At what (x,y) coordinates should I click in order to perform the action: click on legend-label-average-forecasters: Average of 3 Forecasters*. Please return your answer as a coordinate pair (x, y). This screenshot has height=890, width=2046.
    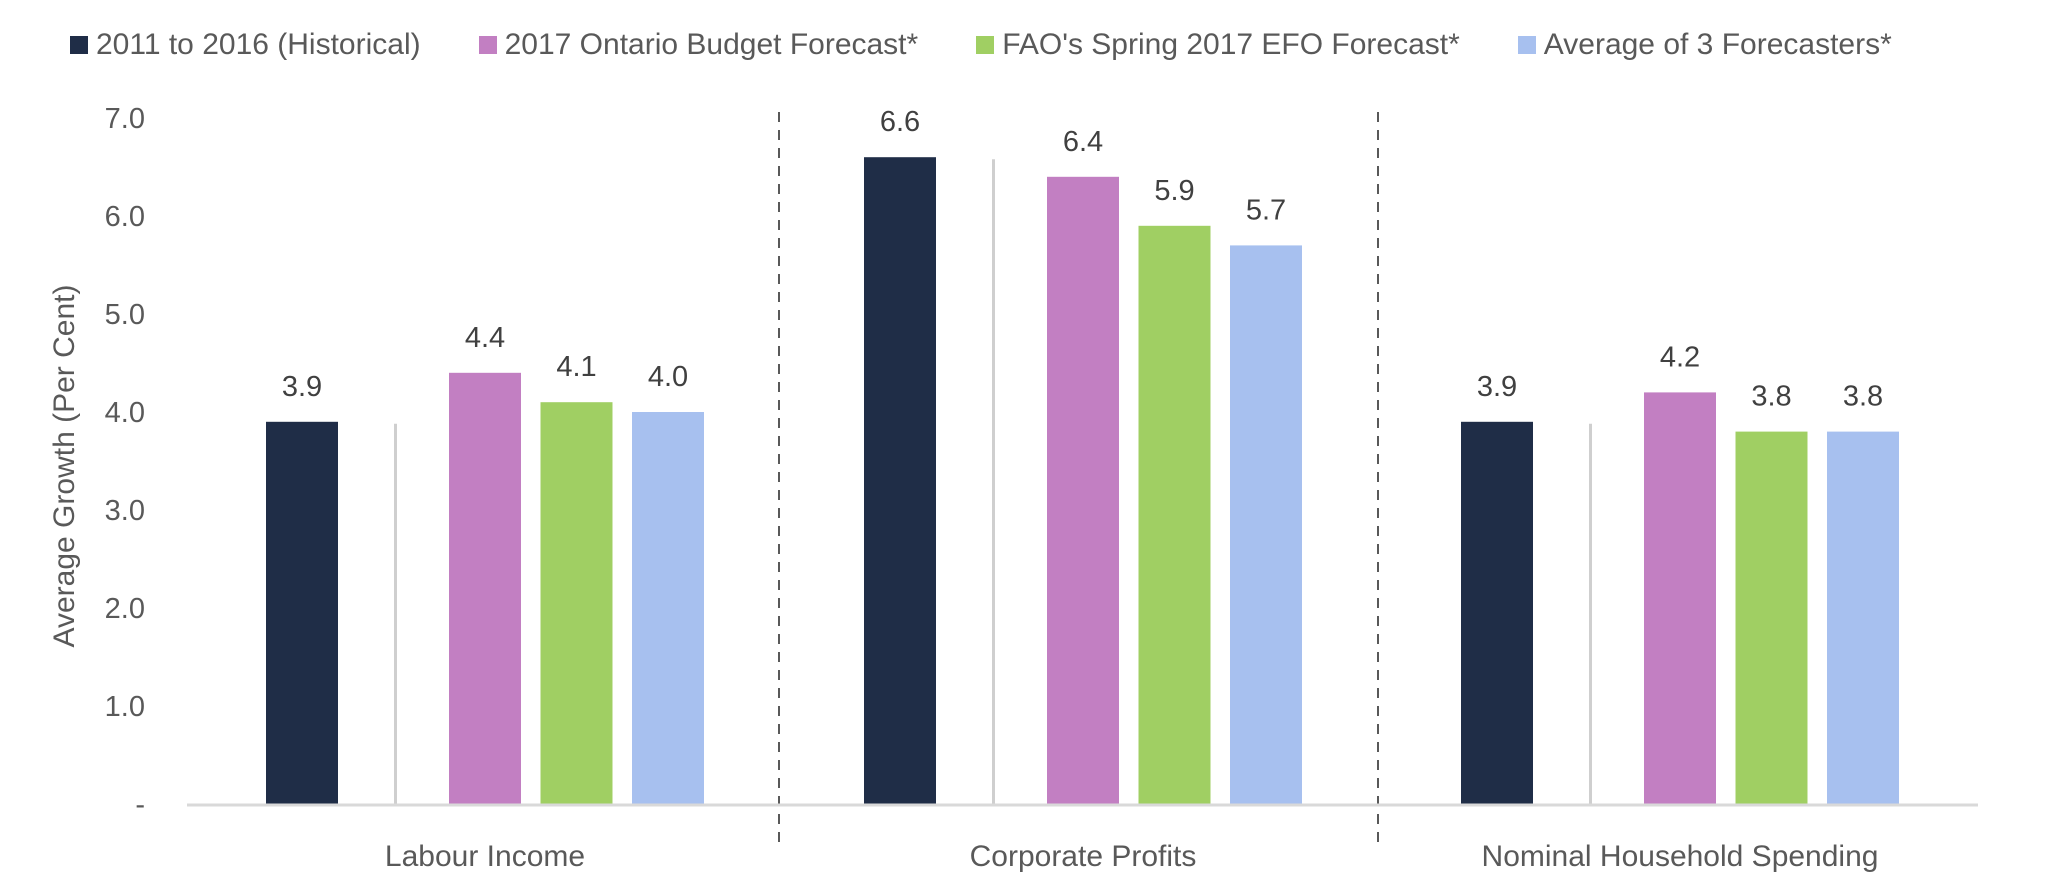
    Looking at the image, I should click on (1717, 44).